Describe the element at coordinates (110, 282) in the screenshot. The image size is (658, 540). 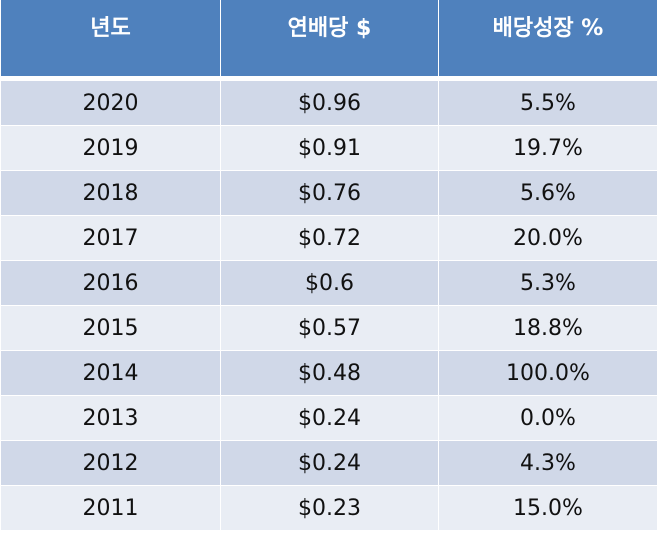
I see `cell-year: 2016` at that location.